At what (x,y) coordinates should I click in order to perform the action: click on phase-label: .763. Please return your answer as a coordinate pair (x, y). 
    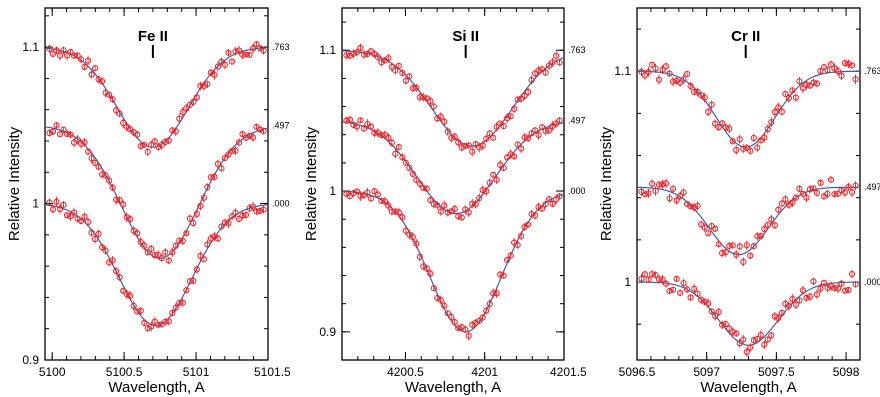
    Looking at the image, I should click on (577, 50).